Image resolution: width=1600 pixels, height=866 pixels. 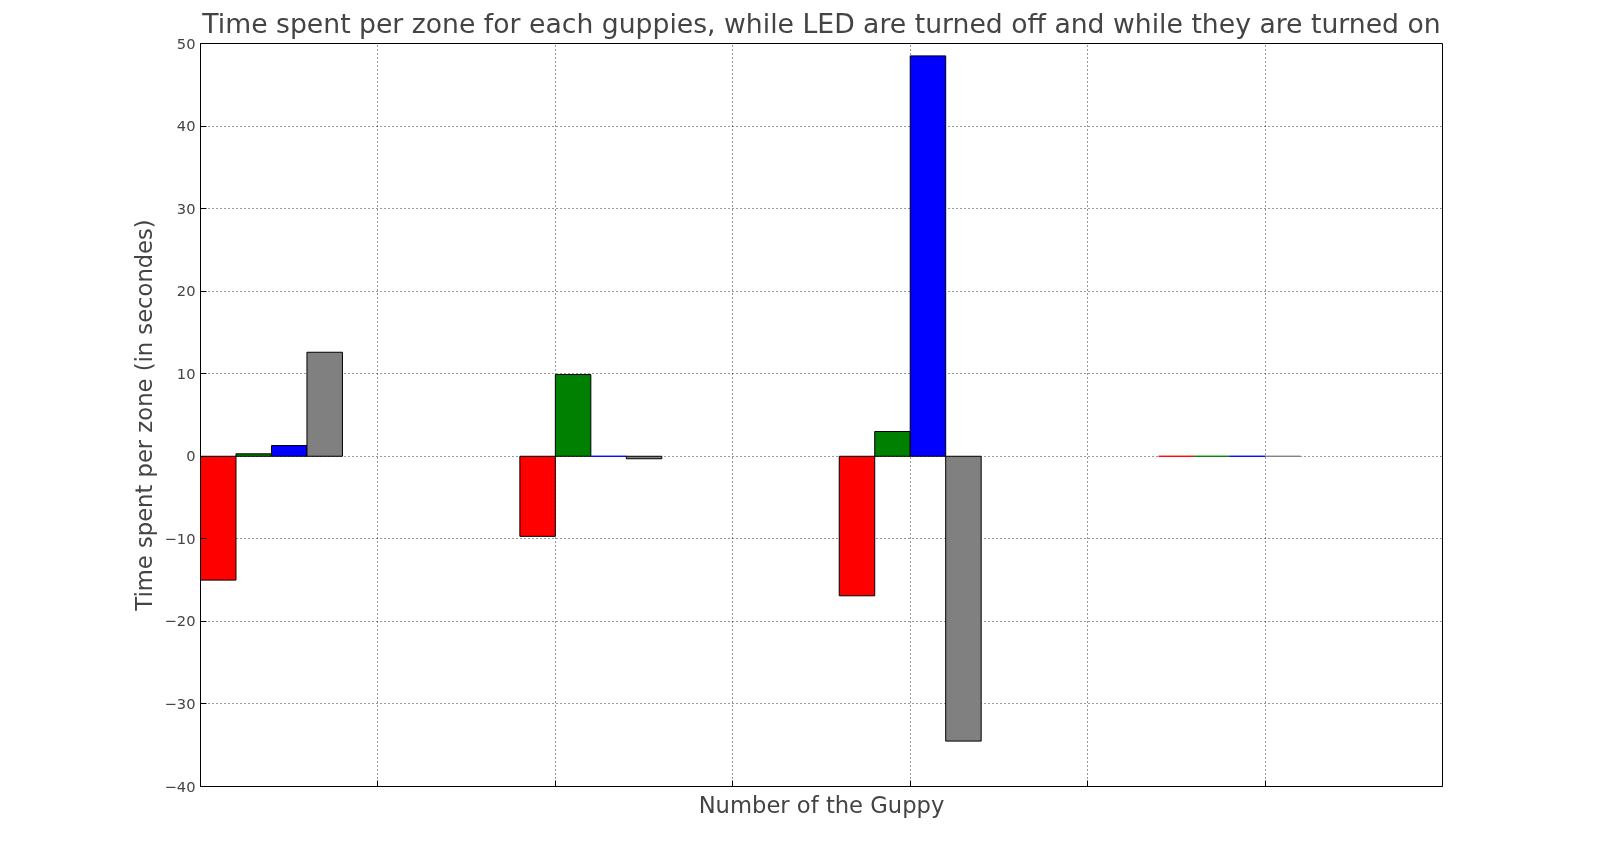 I want to click on y-tick-label: 10, so click(x=186, y=373).